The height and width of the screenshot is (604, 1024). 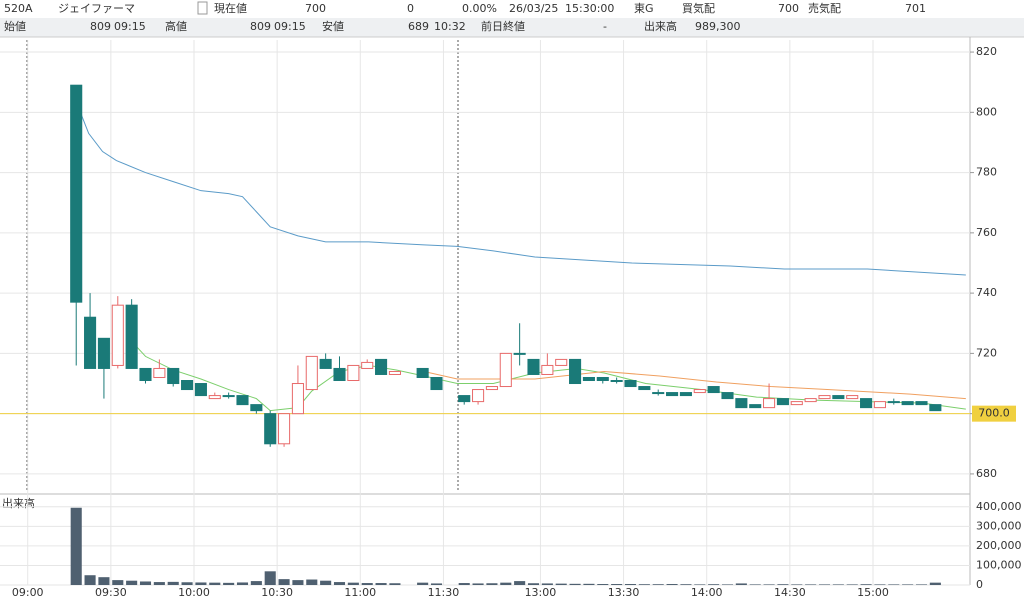 What do you see at coordinates (277, 592) in the screenshot?
I see `x-tick-label: 10:30` at bounding box center [277, 592].